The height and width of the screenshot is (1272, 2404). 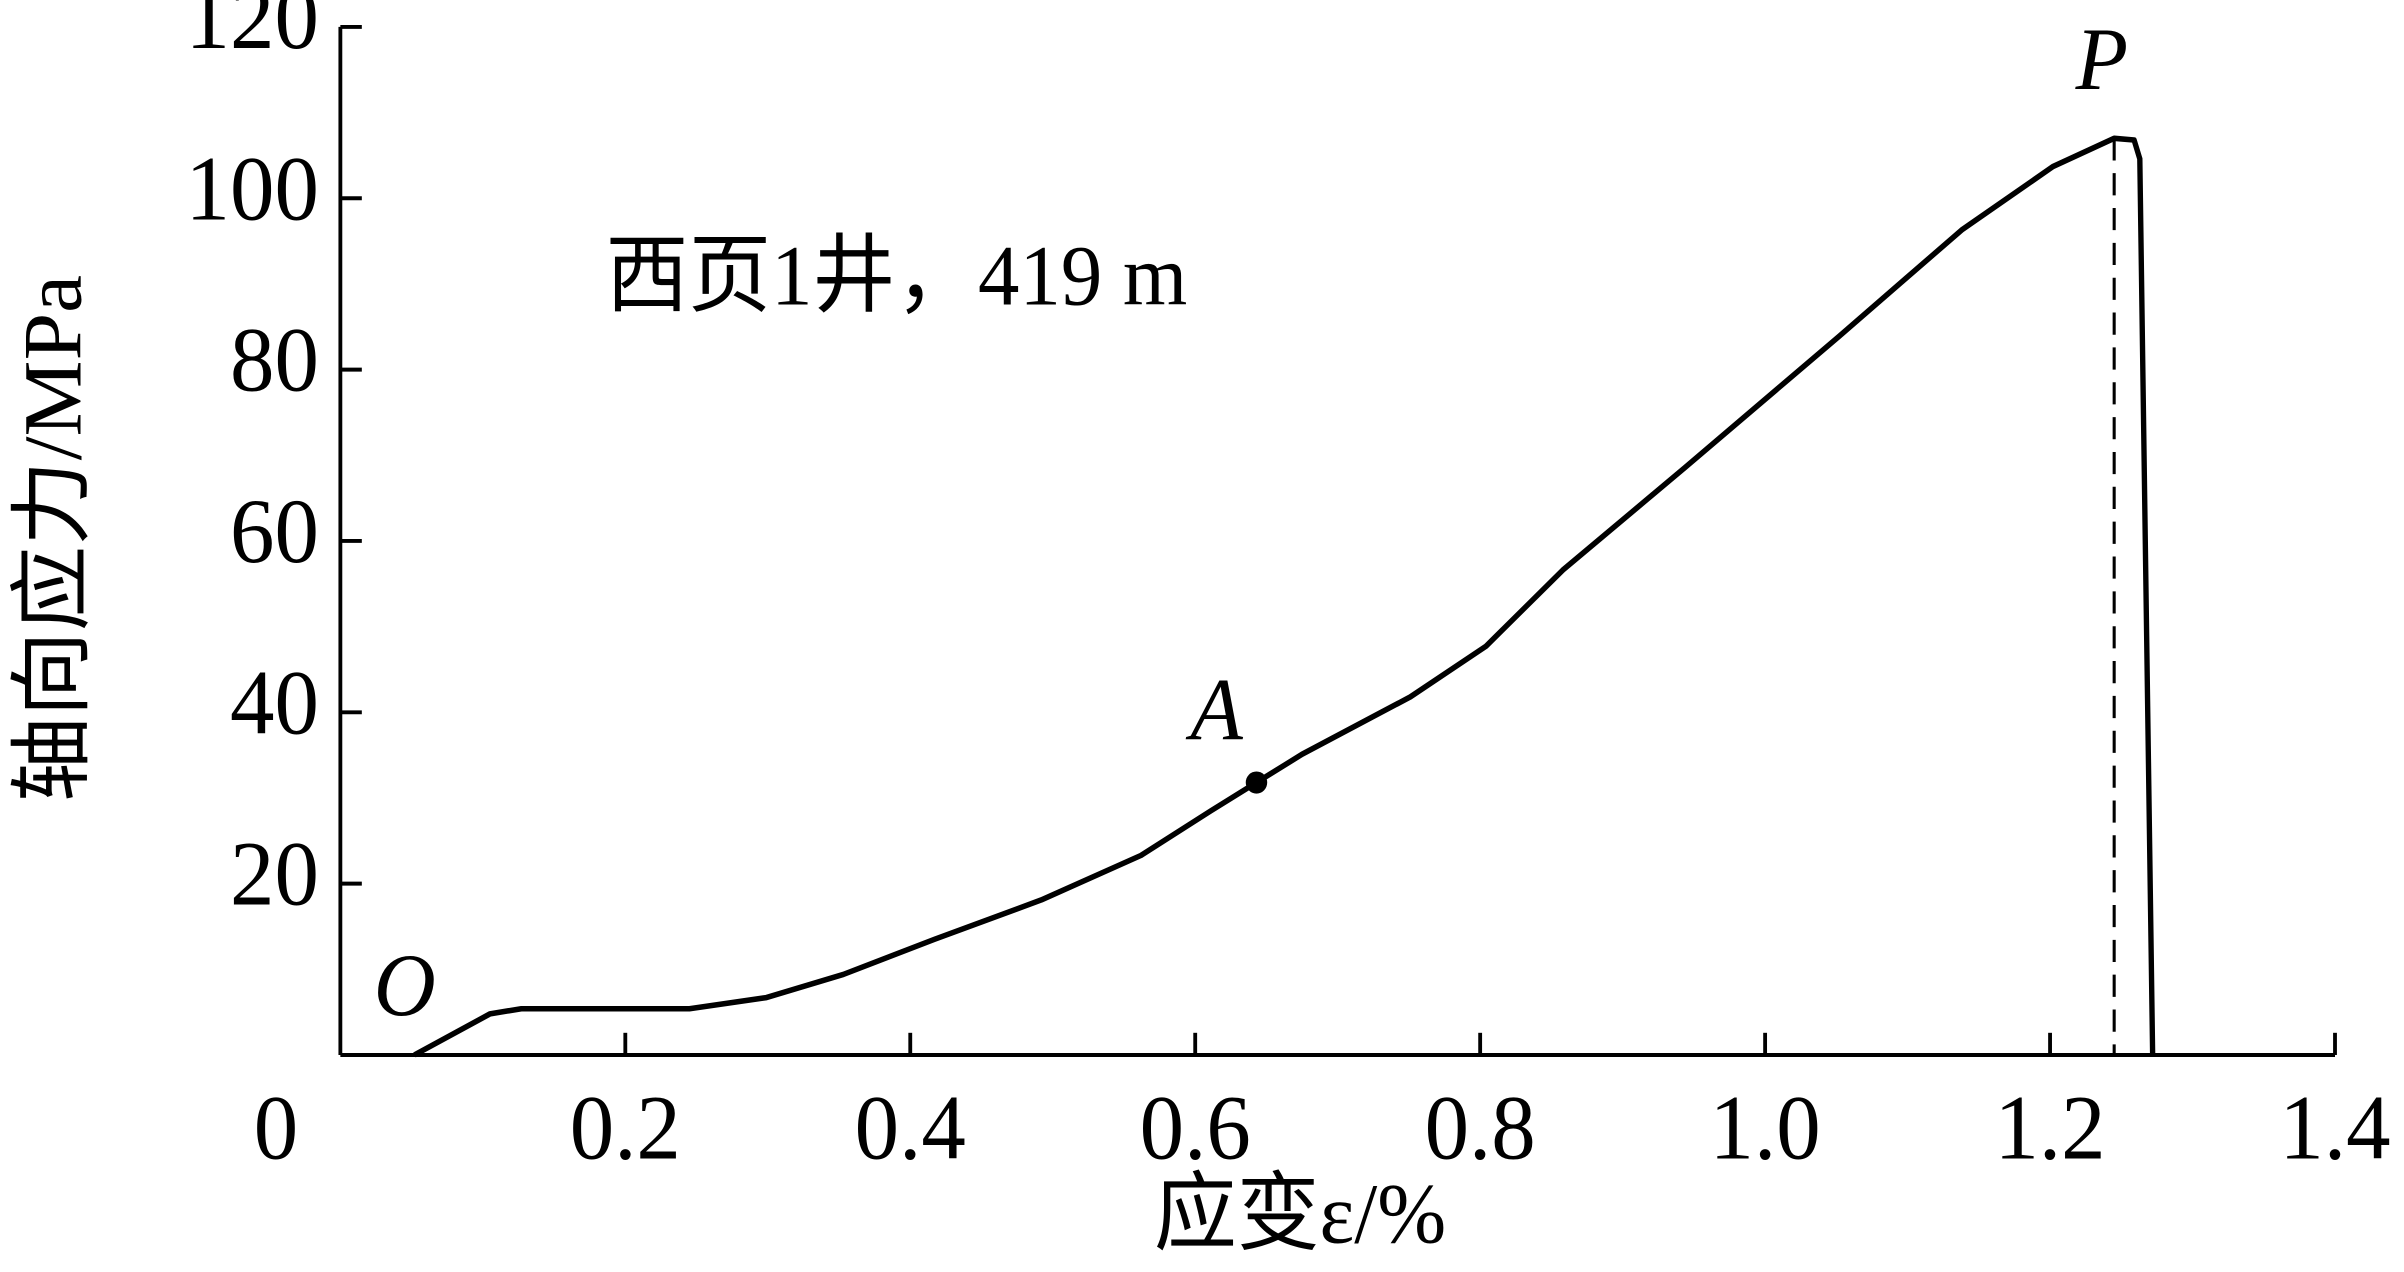 I want to click on x-tick-label: 0.6, so click(x=1195, y=1127).